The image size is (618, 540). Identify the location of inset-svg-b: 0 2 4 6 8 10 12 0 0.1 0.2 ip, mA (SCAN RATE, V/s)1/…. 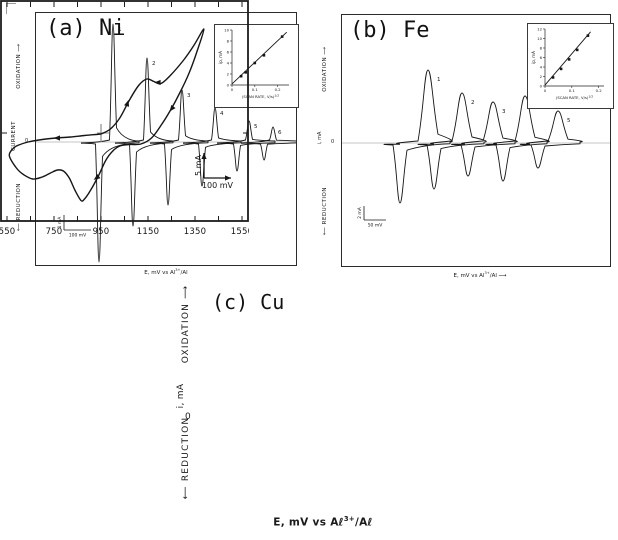
(567, 63).